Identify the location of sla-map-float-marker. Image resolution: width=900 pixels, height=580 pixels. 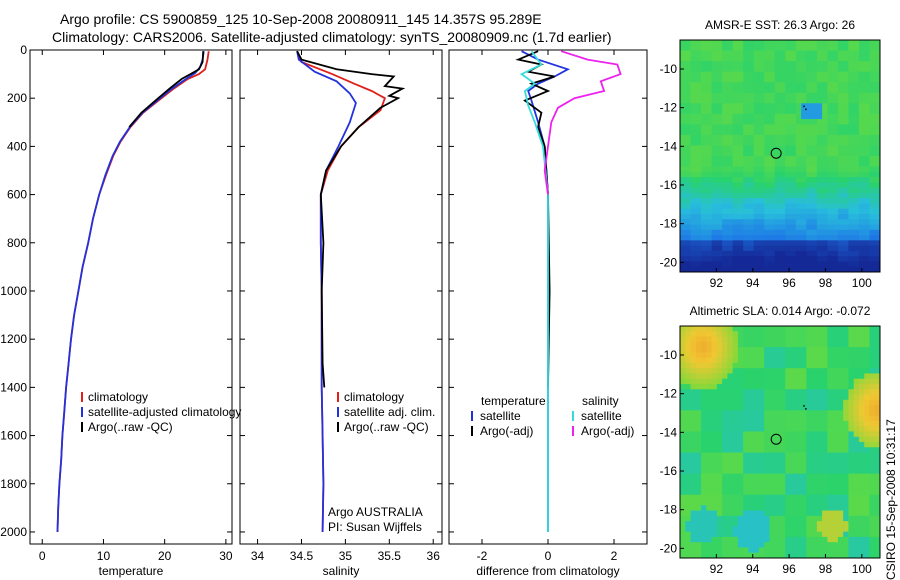
(776, 439).